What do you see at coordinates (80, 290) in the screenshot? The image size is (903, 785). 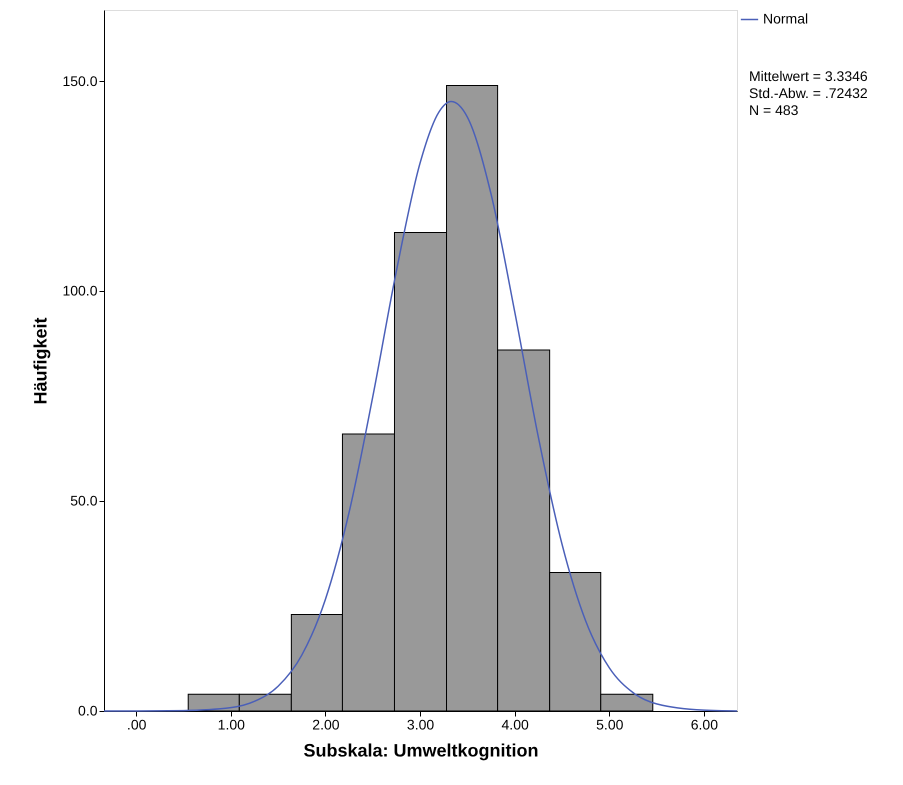 I see `y-tick-label: 100.0` at bounding box center [80, 290].